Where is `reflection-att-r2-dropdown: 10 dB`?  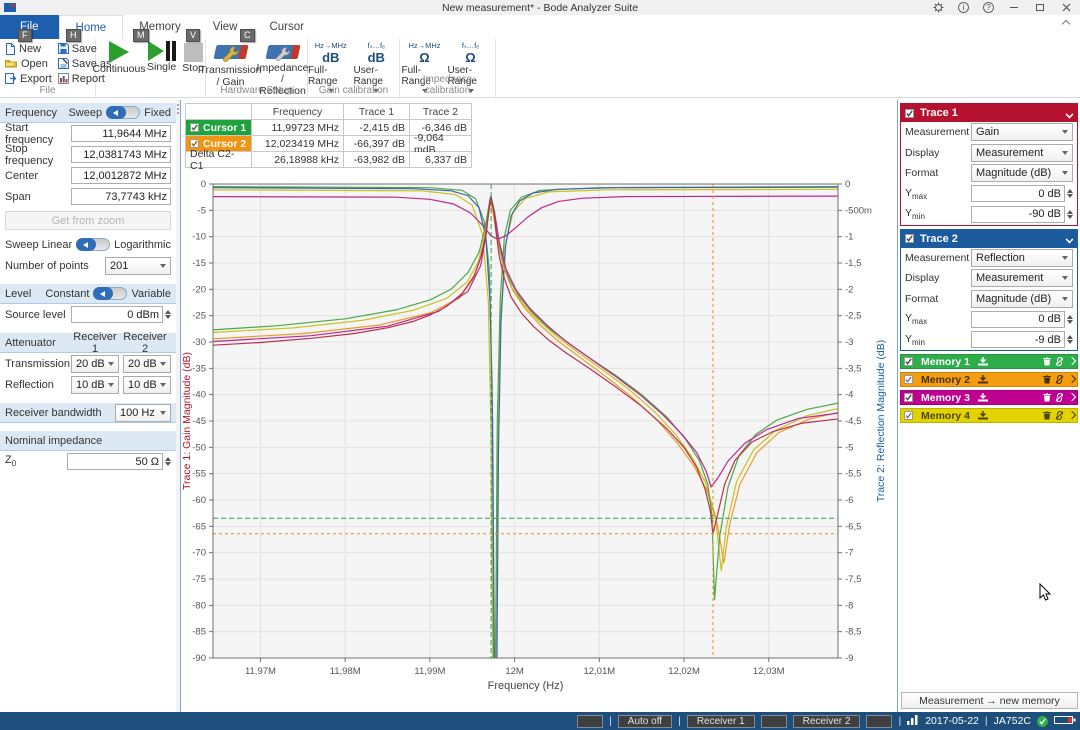 reflection-att-r2-dropdown: 10 dB is located at coordinates (147, 384).